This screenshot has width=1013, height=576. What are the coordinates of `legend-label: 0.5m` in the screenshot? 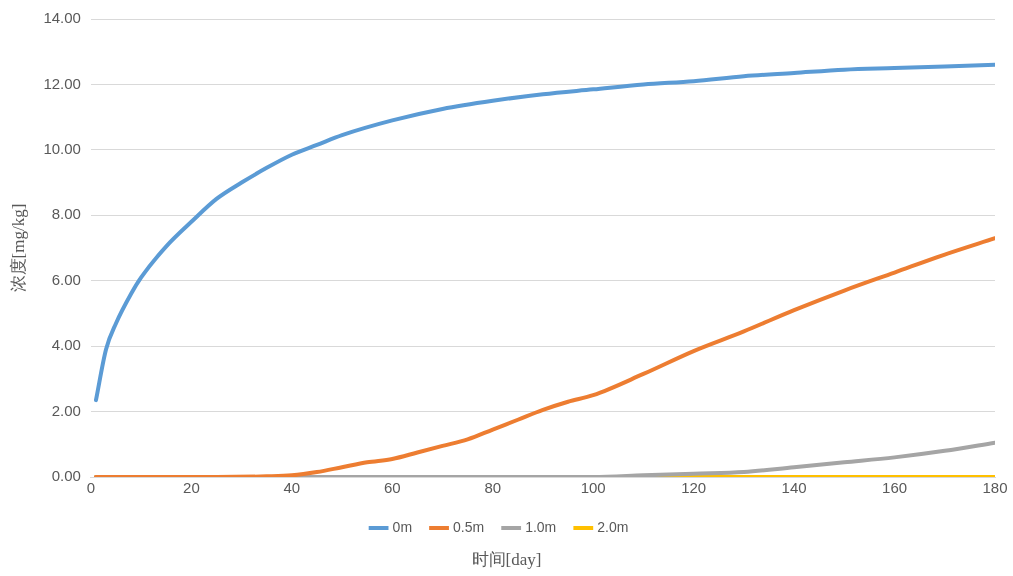 It's located at (469, 526).